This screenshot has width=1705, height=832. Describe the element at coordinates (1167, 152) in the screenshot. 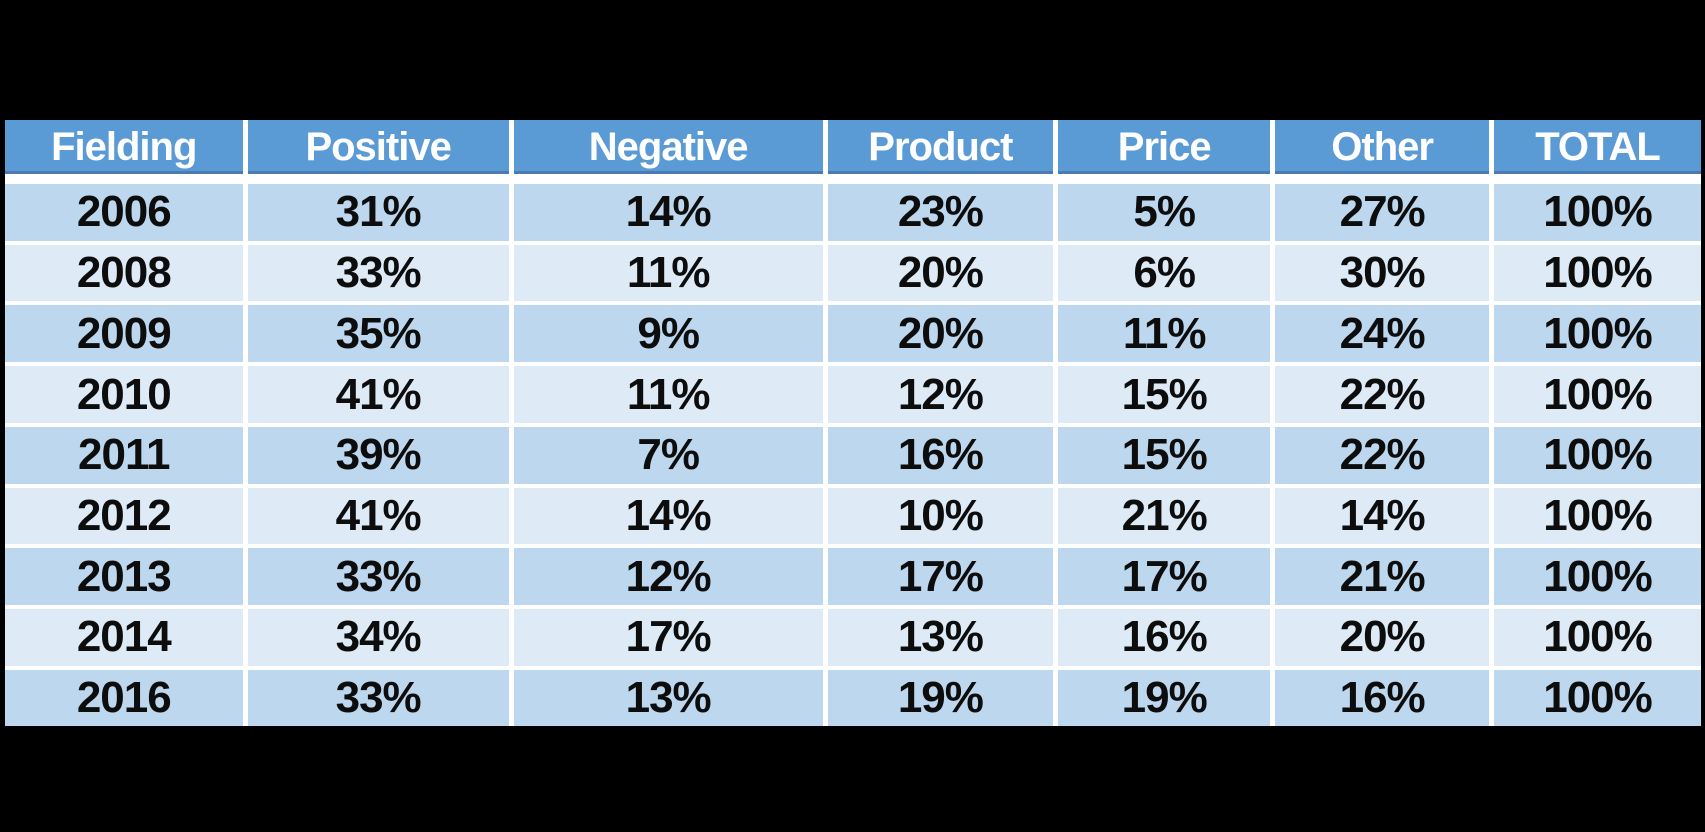

I see `column-header-price: Price` at that location.